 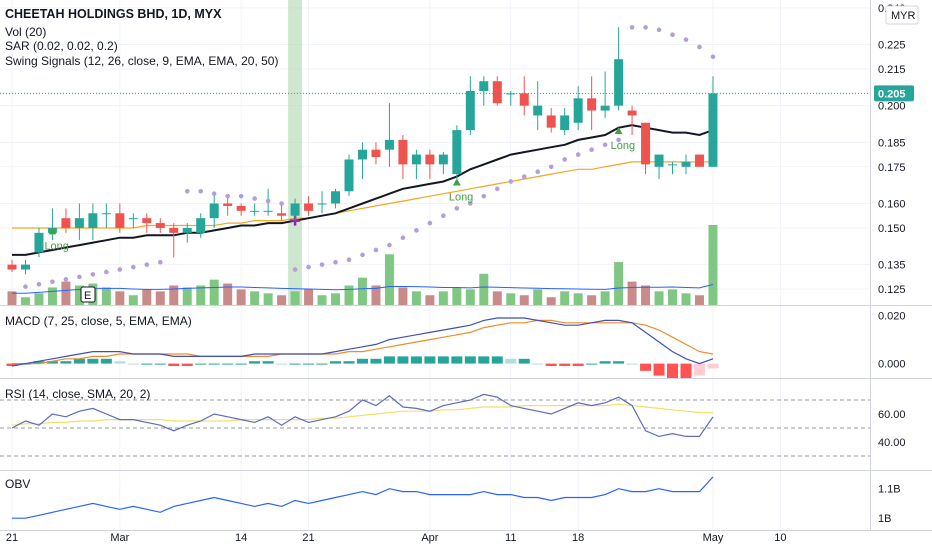 What do you see at coordinates (362, 414) in the screenshot?
I see `rsi-ma-line` at bounding box center [362, 414].